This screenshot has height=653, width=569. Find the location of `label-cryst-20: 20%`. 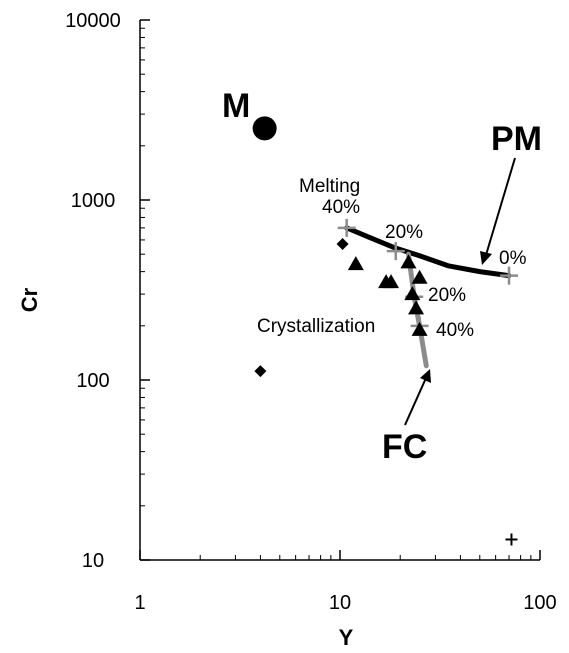

label-cryst-20: 20% is located at coordinates (447, 295).